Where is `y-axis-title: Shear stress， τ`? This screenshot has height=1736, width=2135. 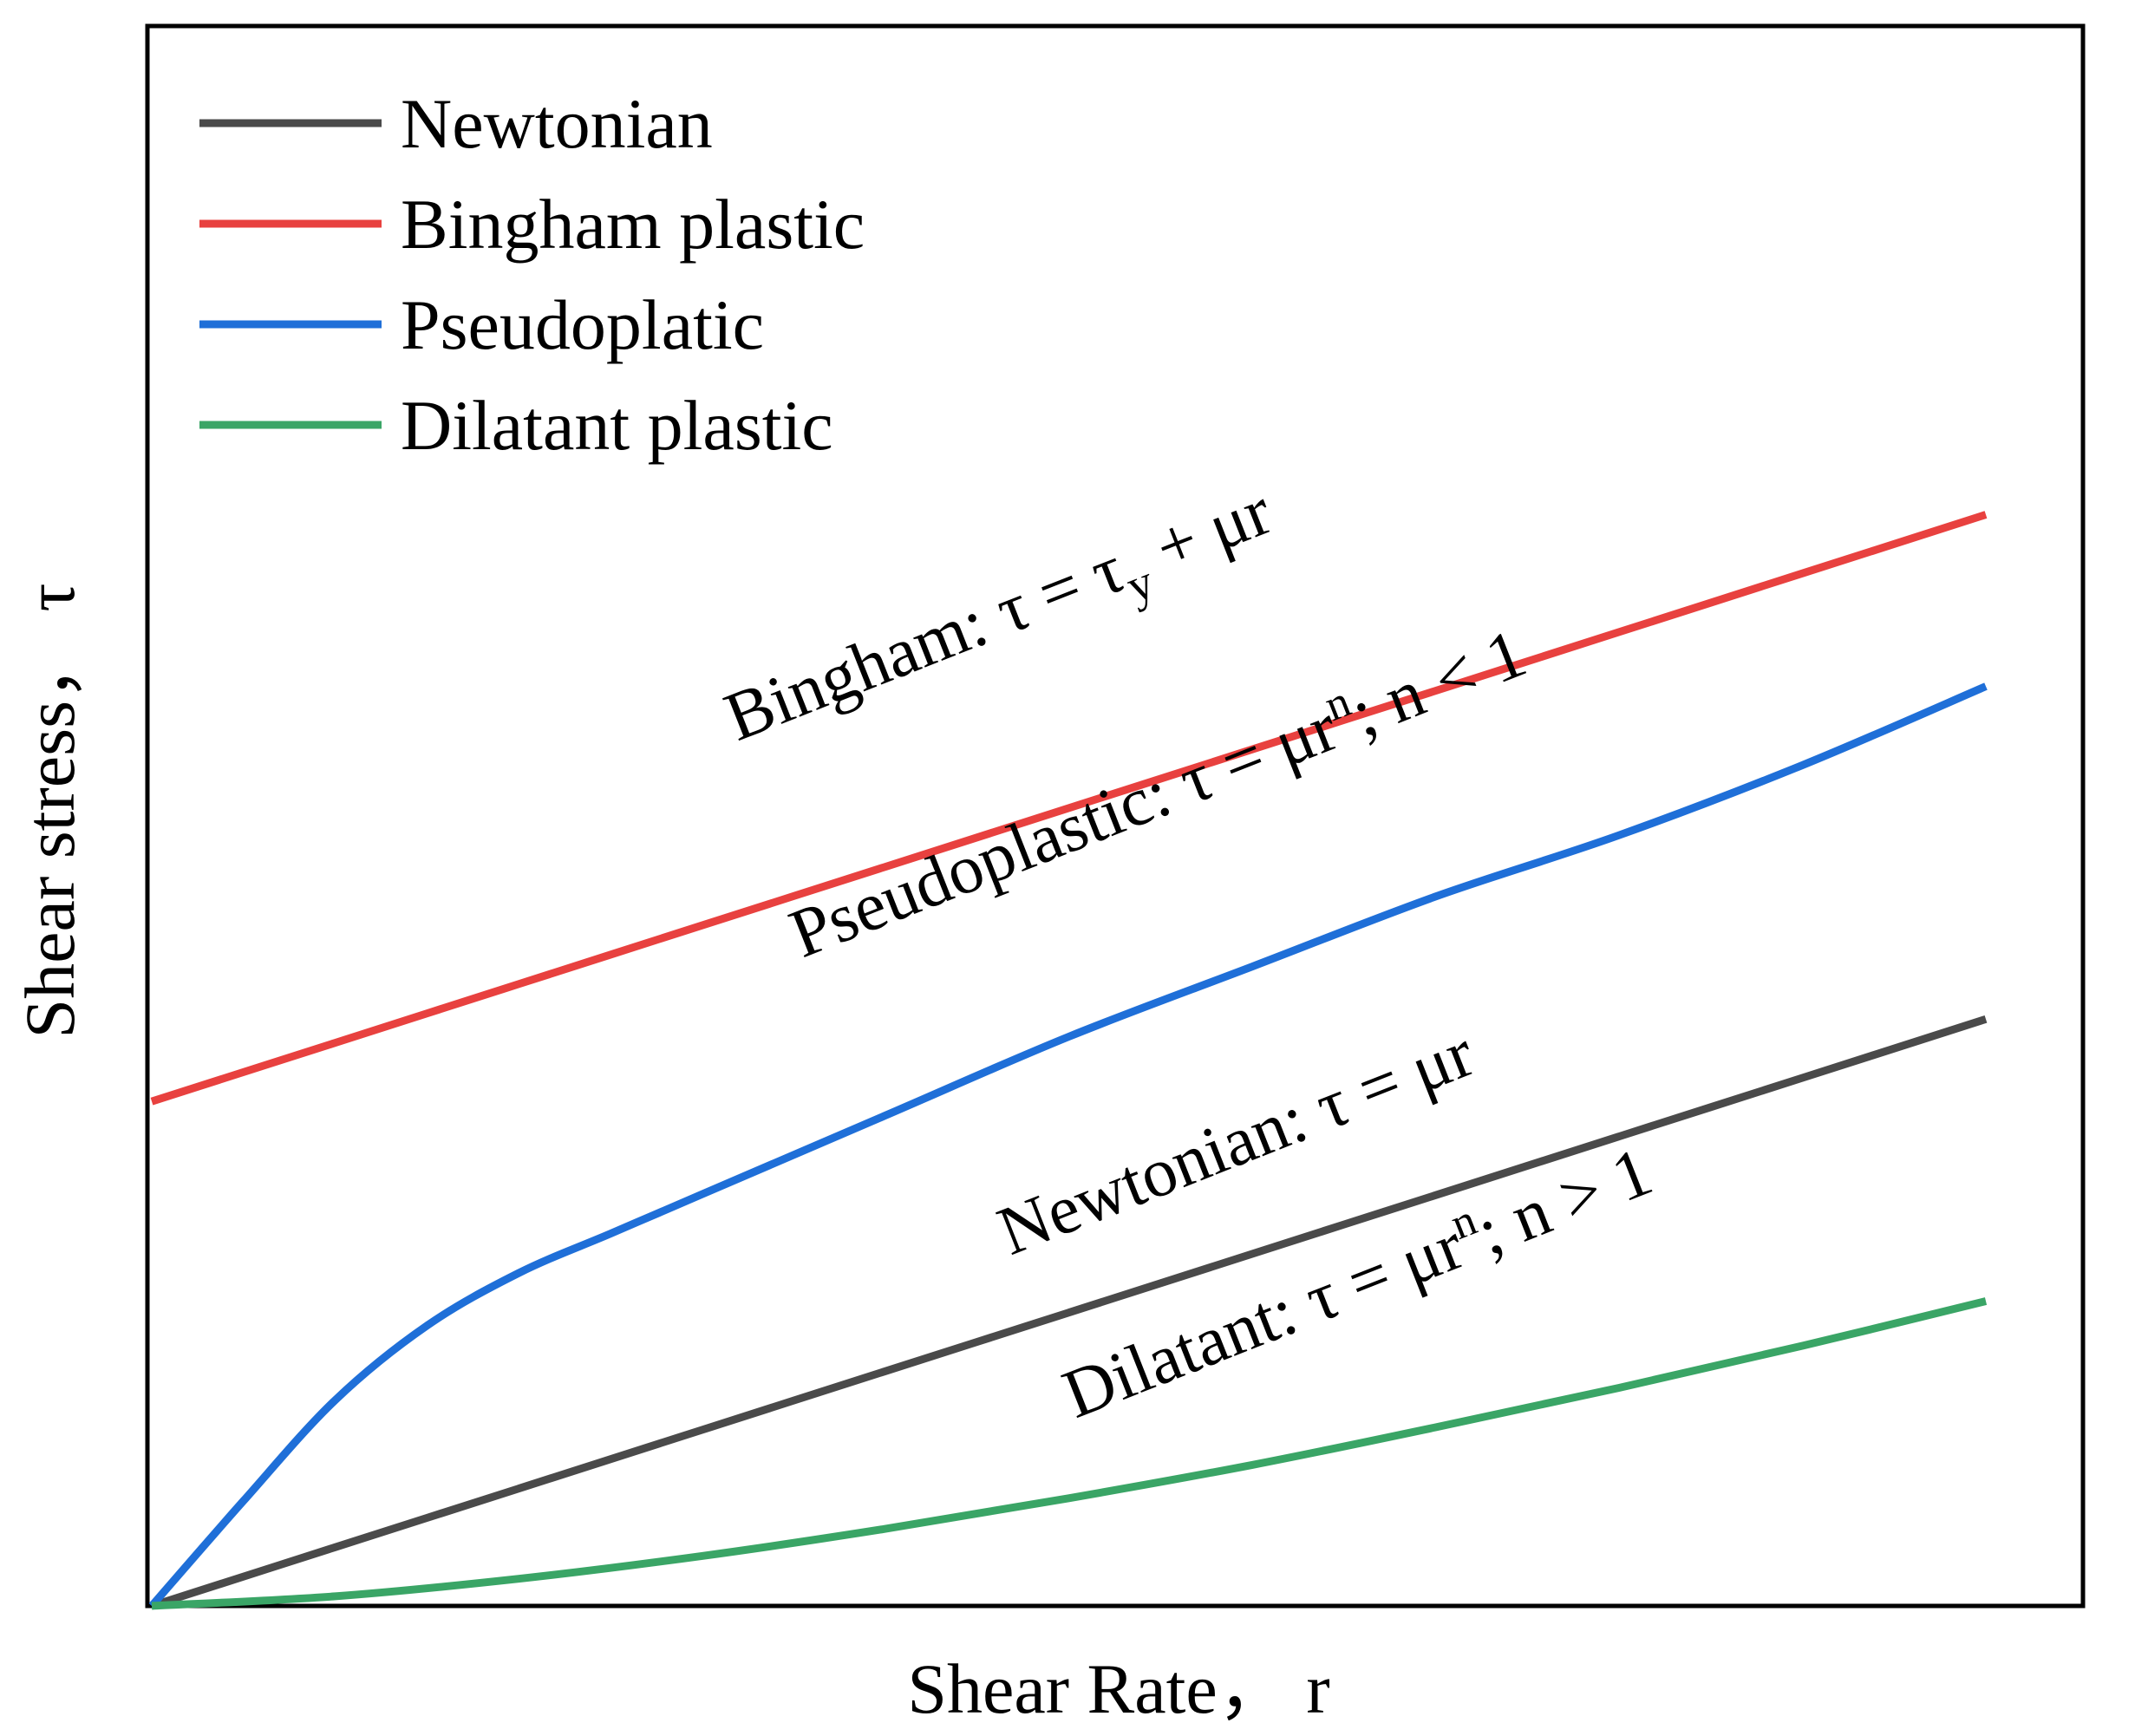
y-axis-title: Shear stress， τ is located at coordinates (49, 811).